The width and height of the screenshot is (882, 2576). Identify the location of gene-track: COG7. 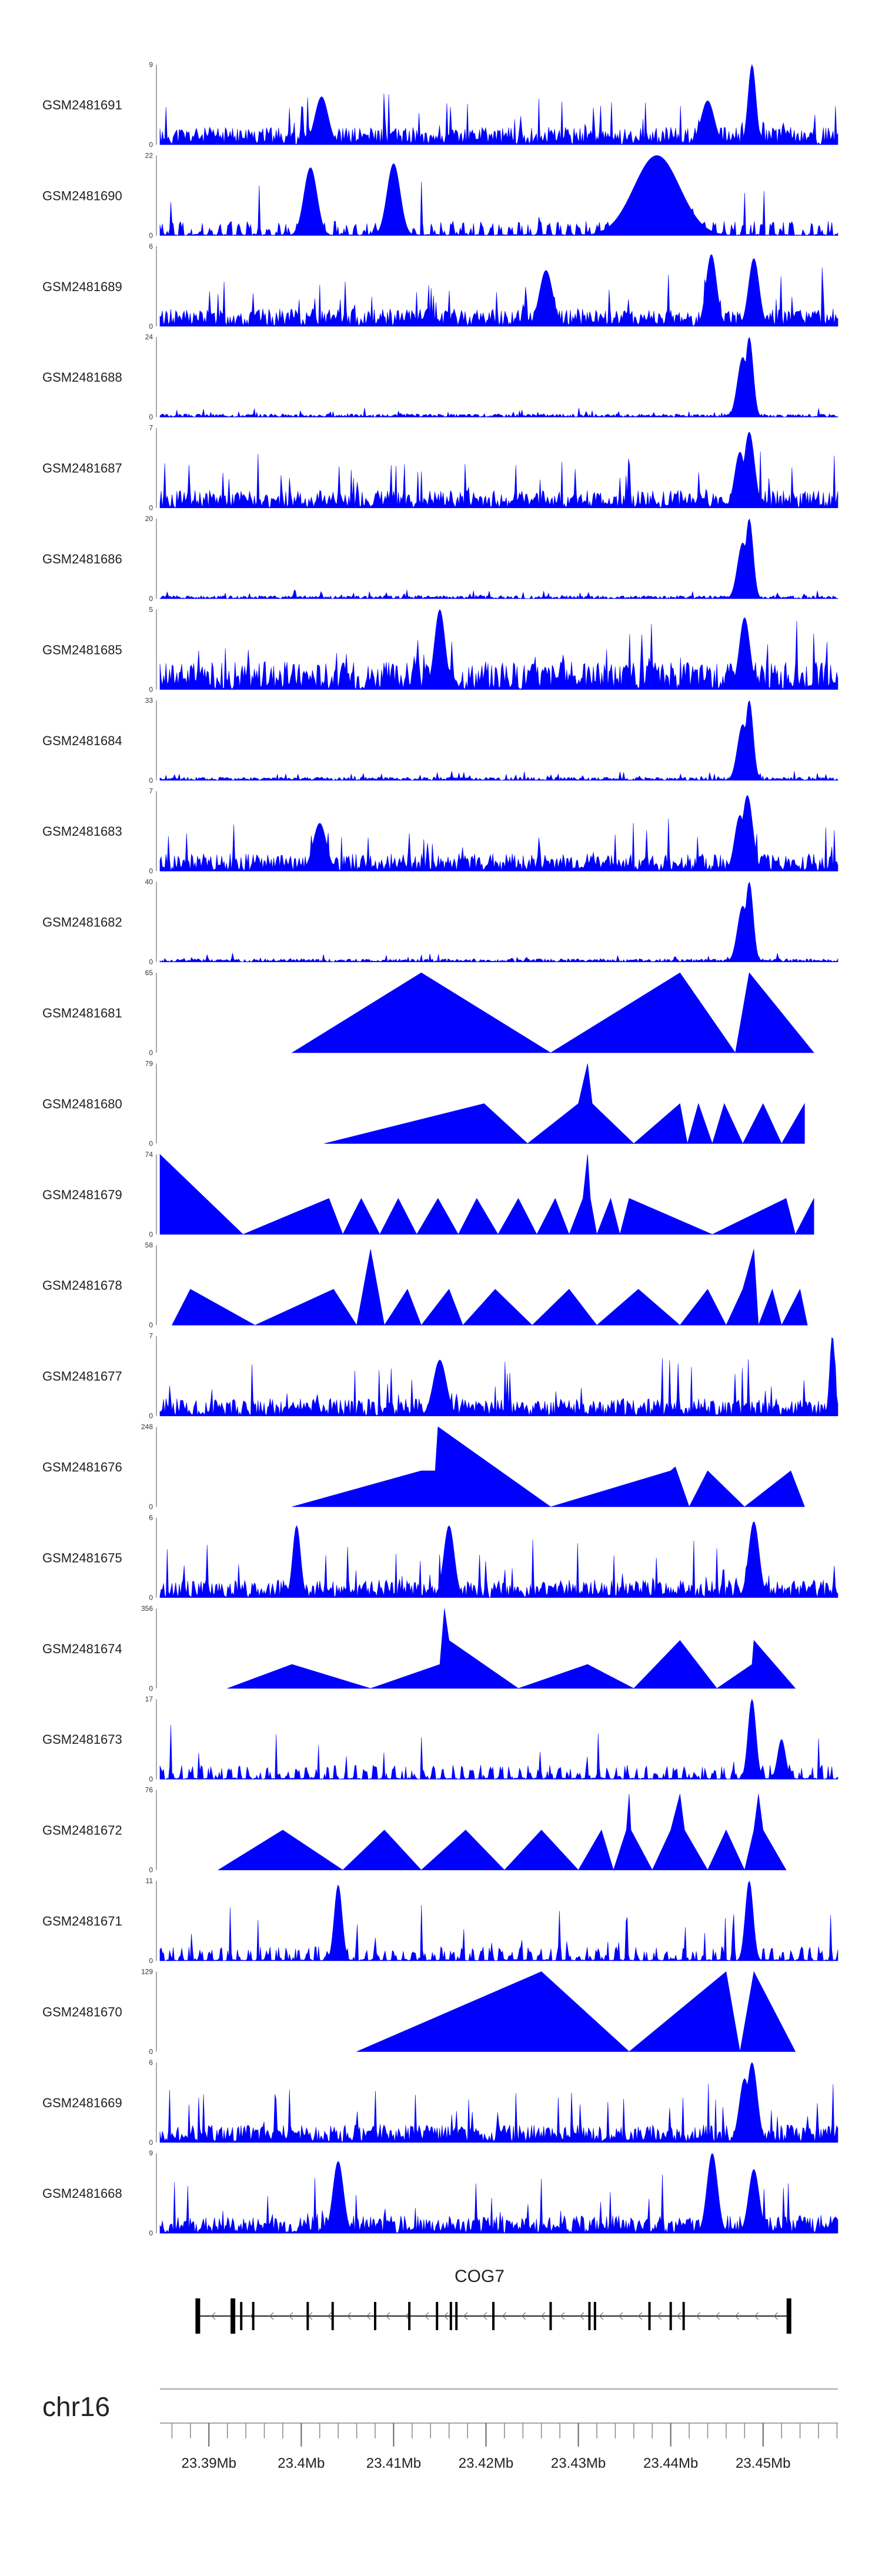
(493, 2300).